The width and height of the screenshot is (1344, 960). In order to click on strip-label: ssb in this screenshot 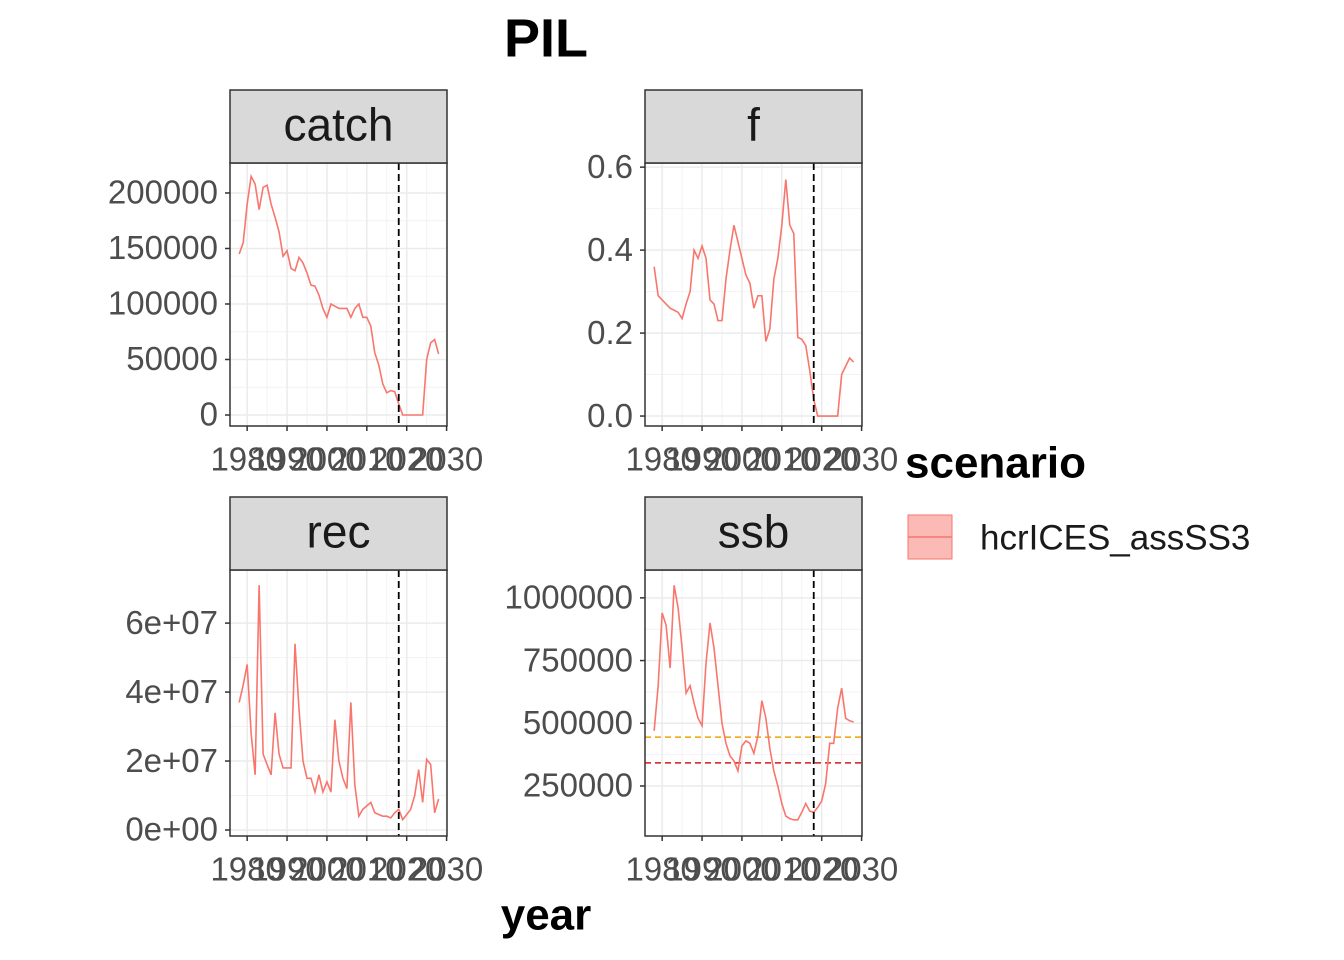, I will do `click(754, 532)`.